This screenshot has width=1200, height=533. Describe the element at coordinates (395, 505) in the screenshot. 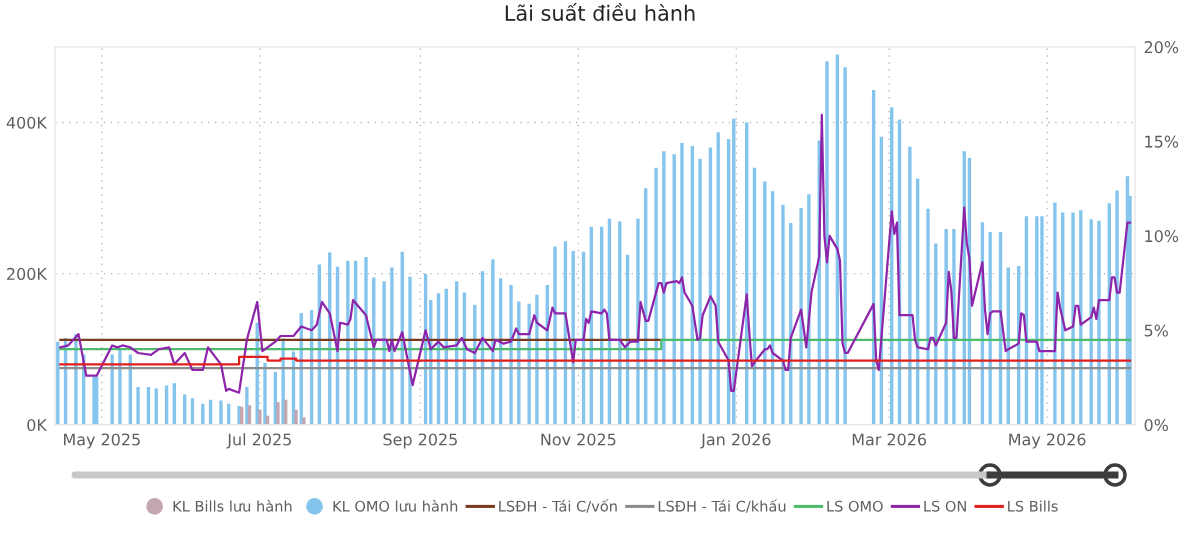

I see `legend-label: KL OMO lưu hành` at that location.